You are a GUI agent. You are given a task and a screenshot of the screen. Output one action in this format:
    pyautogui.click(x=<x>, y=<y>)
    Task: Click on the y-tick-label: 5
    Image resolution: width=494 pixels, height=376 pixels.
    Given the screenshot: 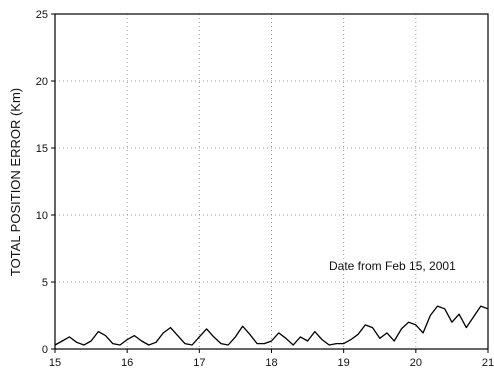 What is the action you would take?
    pyautogui.click(x=45, y=283)
    